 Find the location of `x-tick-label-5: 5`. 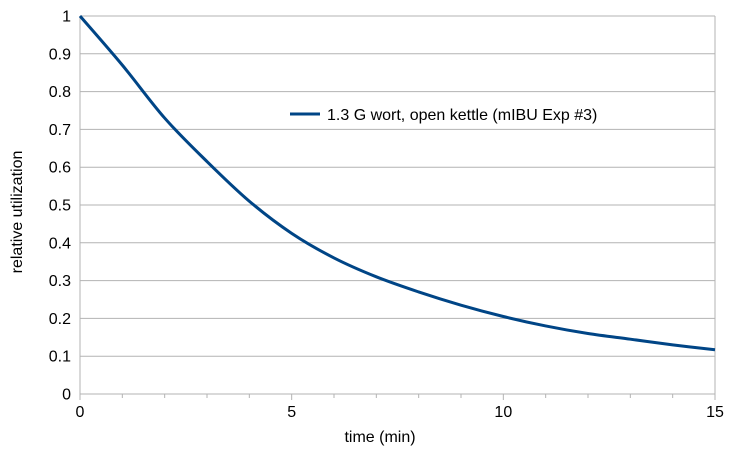

x-tick-label-5: 5 is located at coordinates (291, 412).